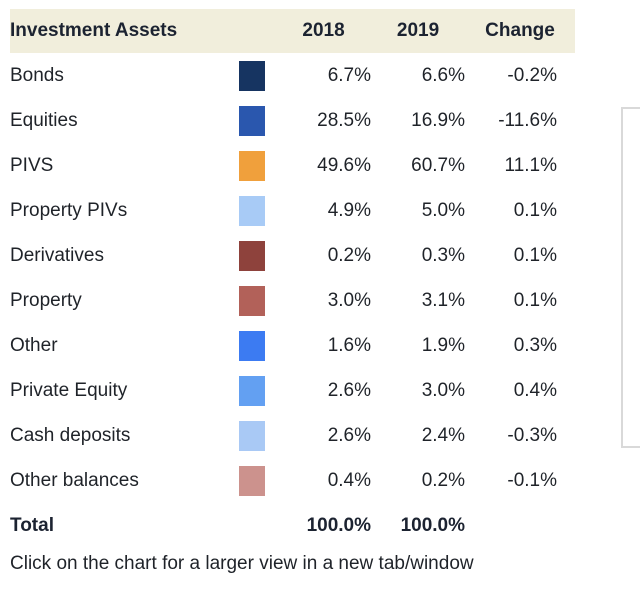 Image resolution: width=640 pixels, height=592 pixels. What do you see at coordinates (349, 75) in the screenshot?
I see `value-2018: 6.7%` at bounding box center [349, 75].